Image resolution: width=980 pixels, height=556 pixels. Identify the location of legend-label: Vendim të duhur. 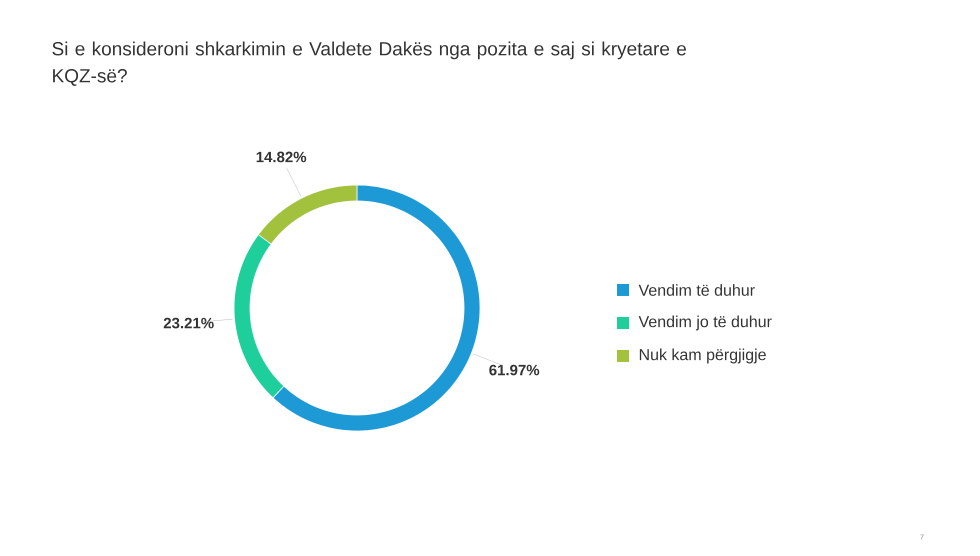
(696, 290).